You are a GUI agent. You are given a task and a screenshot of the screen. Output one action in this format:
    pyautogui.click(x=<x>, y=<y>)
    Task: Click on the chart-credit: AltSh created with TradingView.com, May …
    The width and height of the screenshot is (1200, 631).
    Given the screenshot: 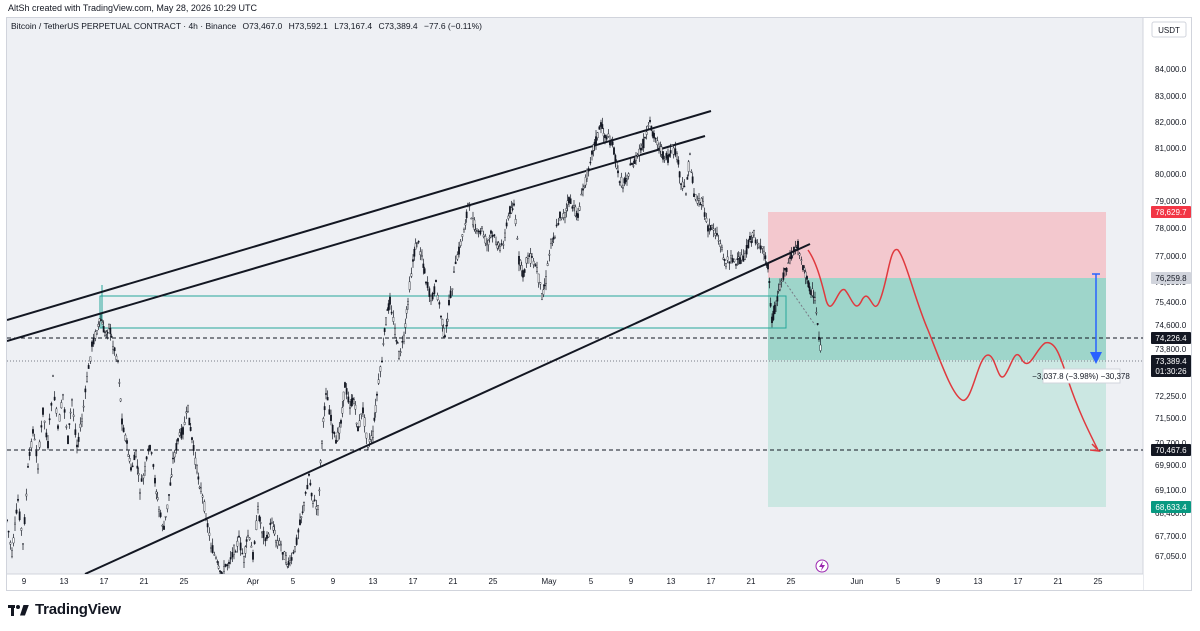 What is the action you would take?
    pyautogui.click(x=132, y=8)
    